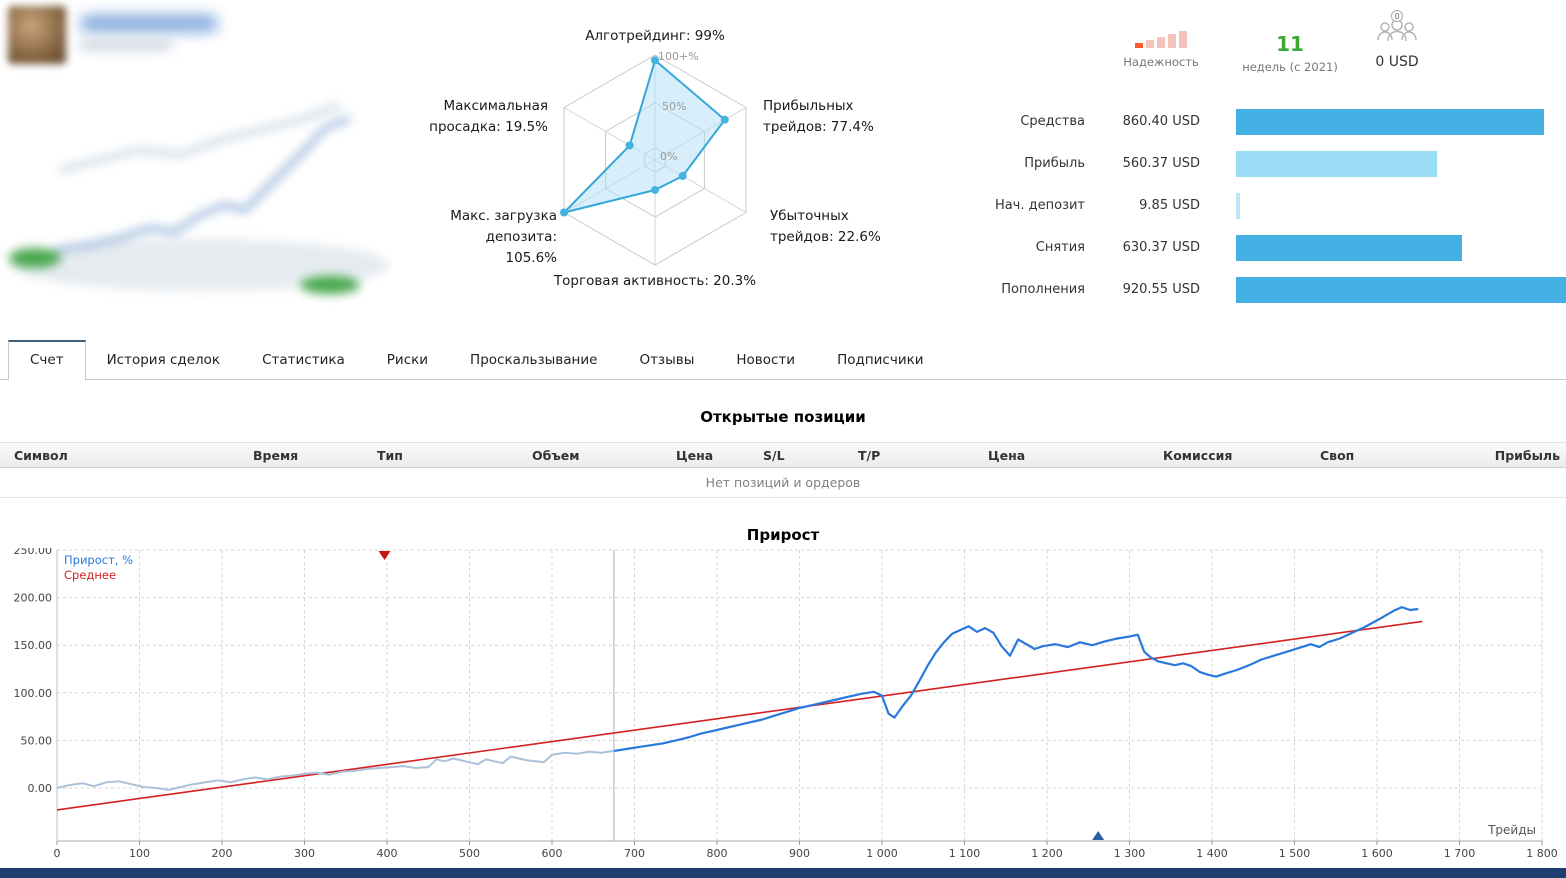  What do you see at coordinates (390, 455) in the screenshot?
I see `column-header: Тип` at bounding box center [390, 455].